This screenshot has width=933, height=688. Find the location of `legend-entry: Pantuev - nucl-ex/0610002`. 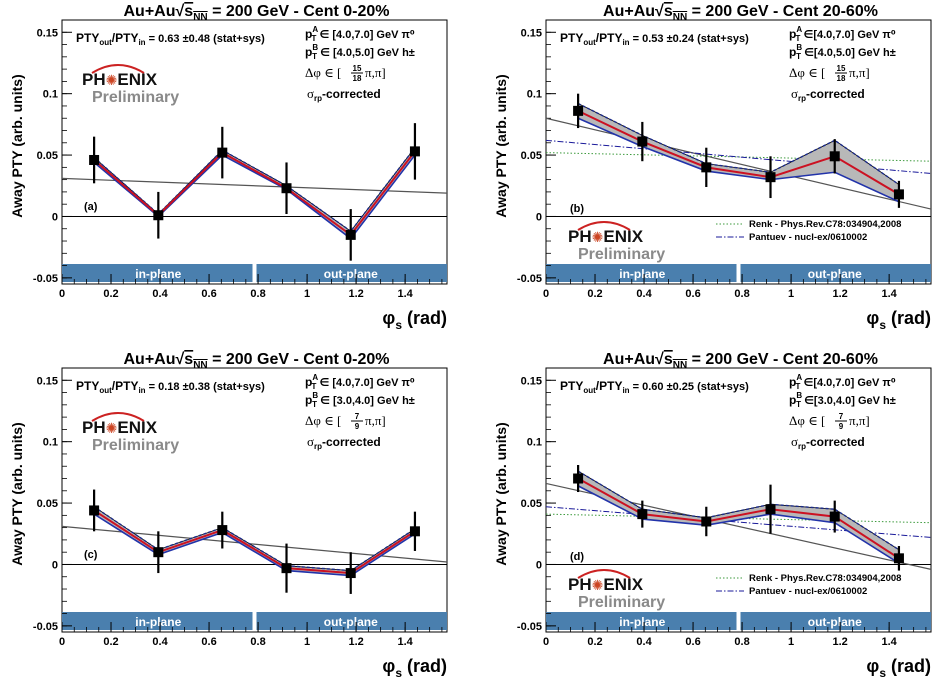

legend-entry: Pantuev - nucl-ex/0610002 is located at coordinates (808, 591).